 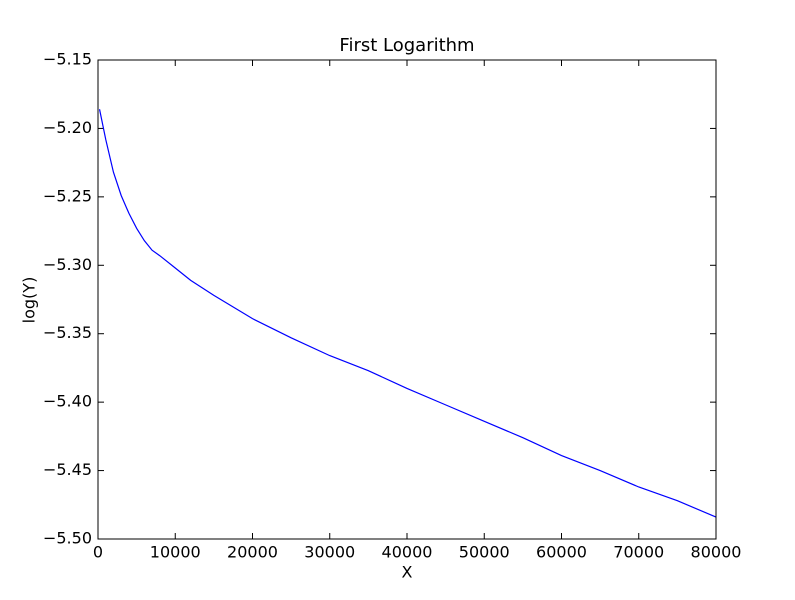 What do you see at coordinates (252, 552) in the screenshot?
I see `x-tick-label: 20000` at bounding box center [252, 552].